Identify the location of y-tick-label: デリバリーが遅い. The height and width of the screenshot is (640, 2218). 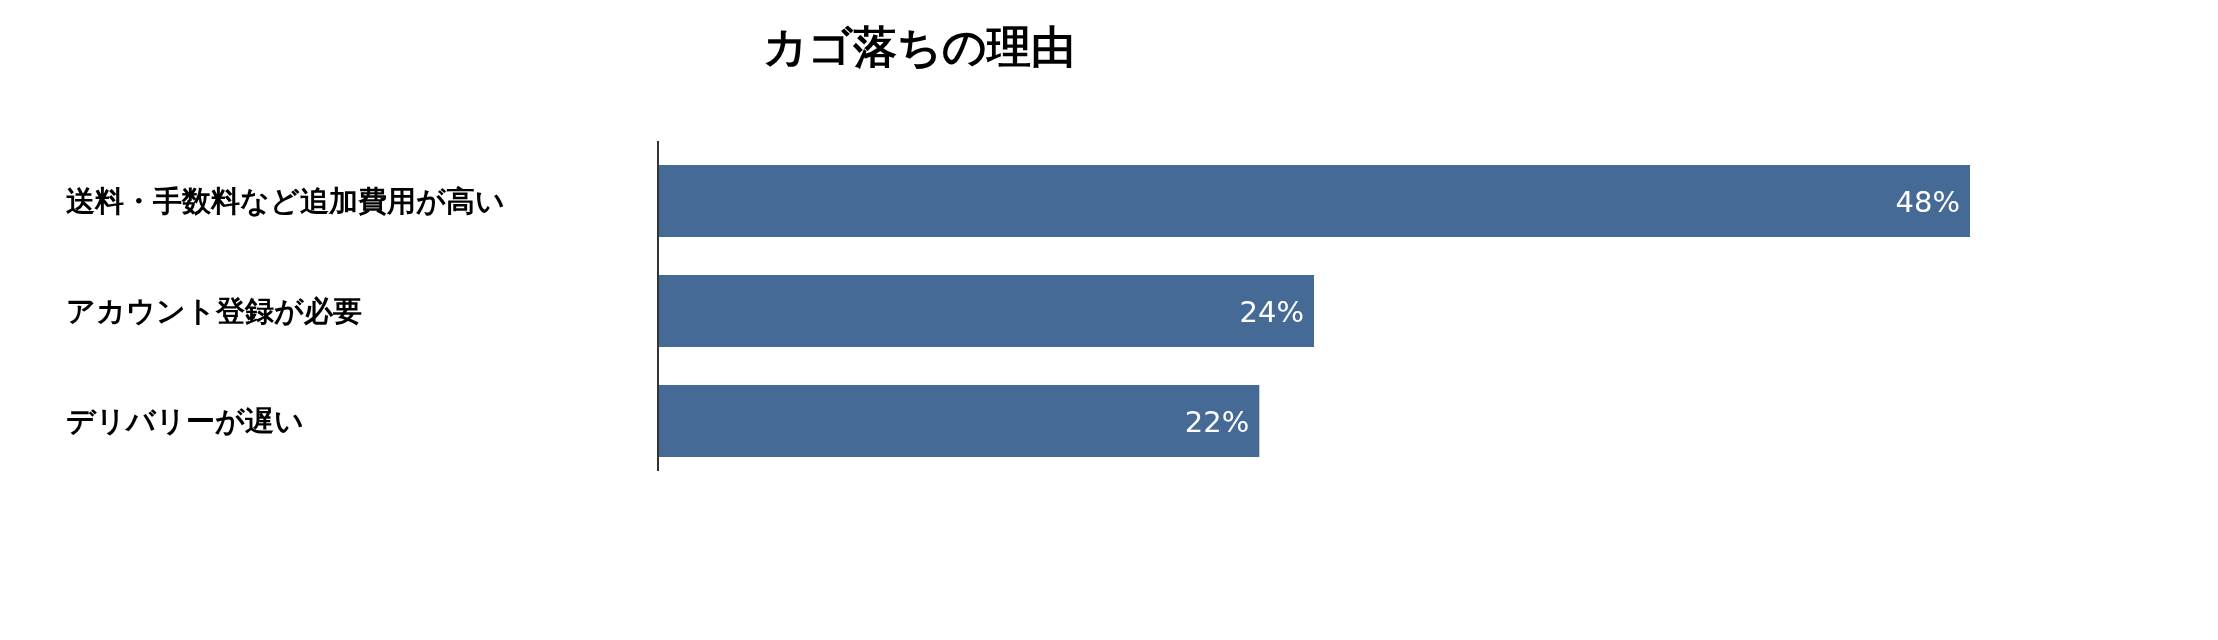
(185, 421).